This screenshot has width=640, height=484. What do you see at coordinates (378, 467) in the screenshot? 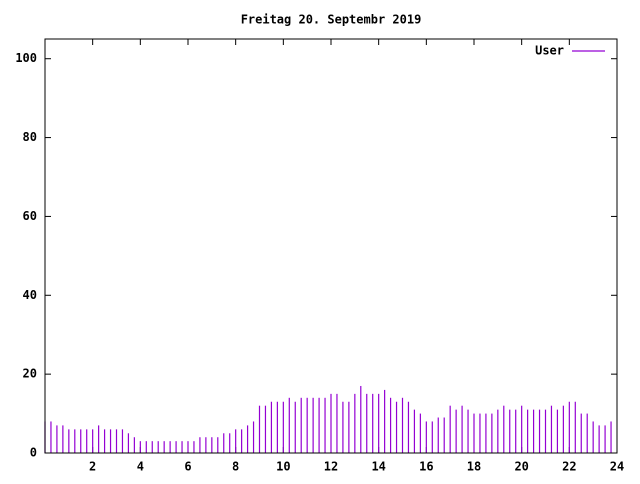
I see `x-tick-label: 14` at bounding box center [378, 467].